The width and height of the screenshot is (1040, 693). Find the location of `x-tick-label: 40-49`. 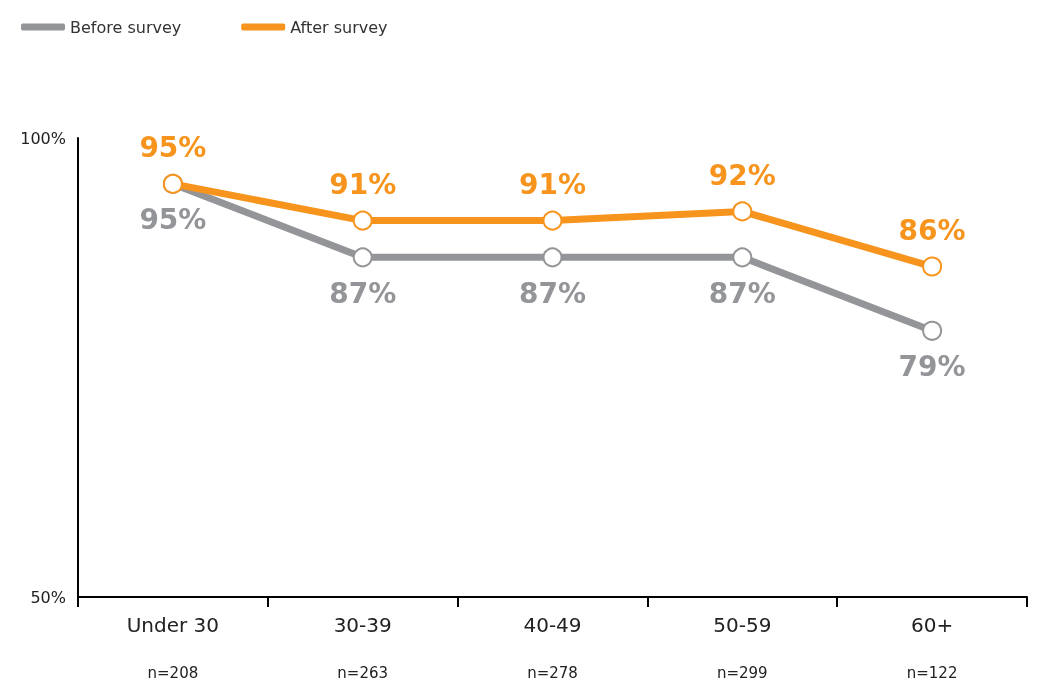

x-tick-label: 40-49 is located at coordinates (552, 625).